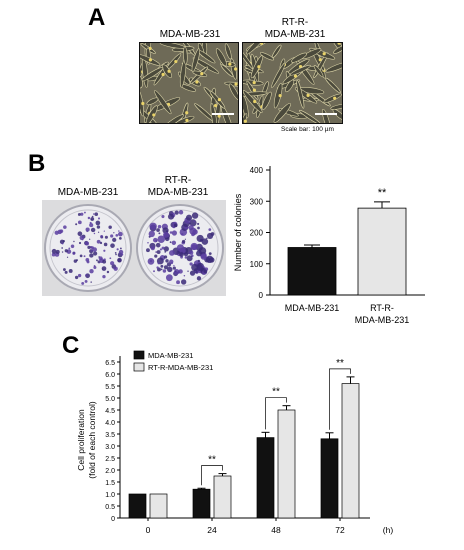  What do you see at coordinates (257, 201) in the screenshot?
I see `y-tick-label: 300` at bounding box center [257, 201].